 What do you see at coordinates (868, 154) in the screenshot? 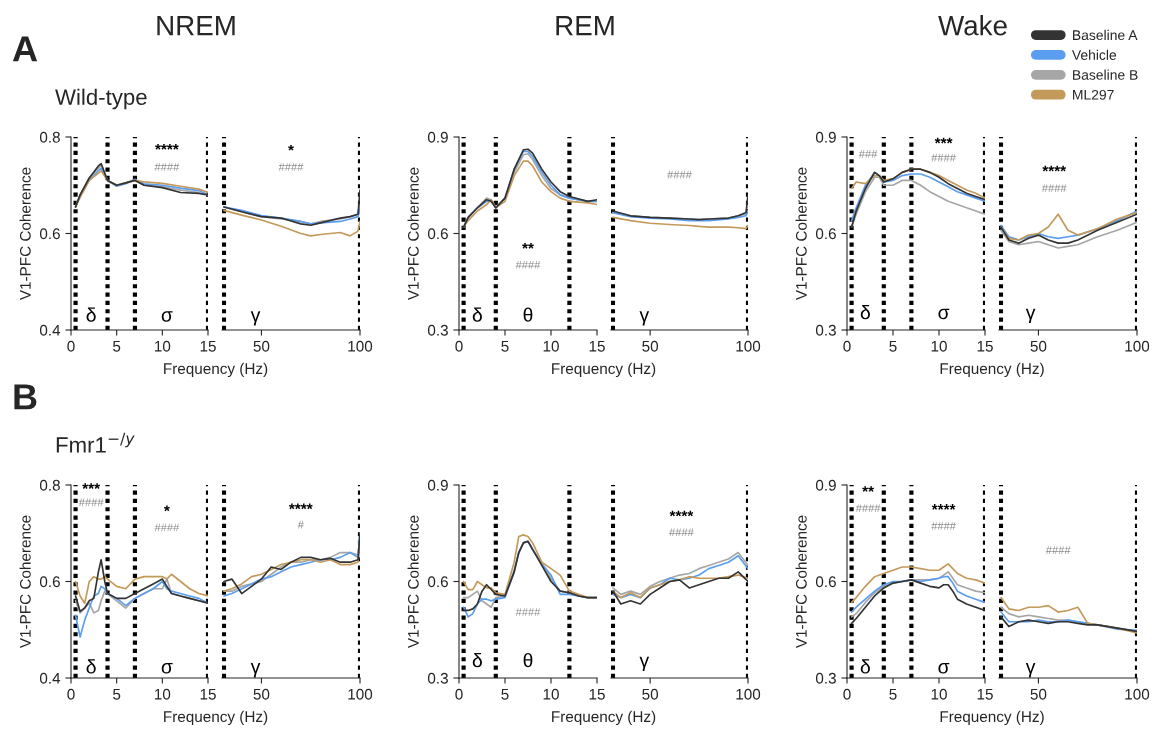
I see `annotation: ###` at bounding box center [868, 154].